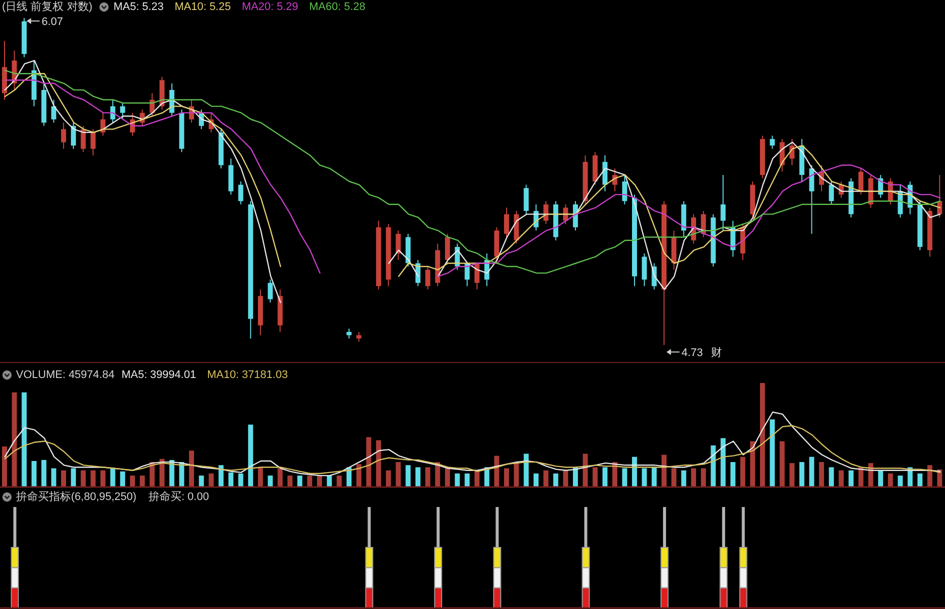 This screenshot has height=609, width=945. I want to click on text: 财, so click(716, 352).